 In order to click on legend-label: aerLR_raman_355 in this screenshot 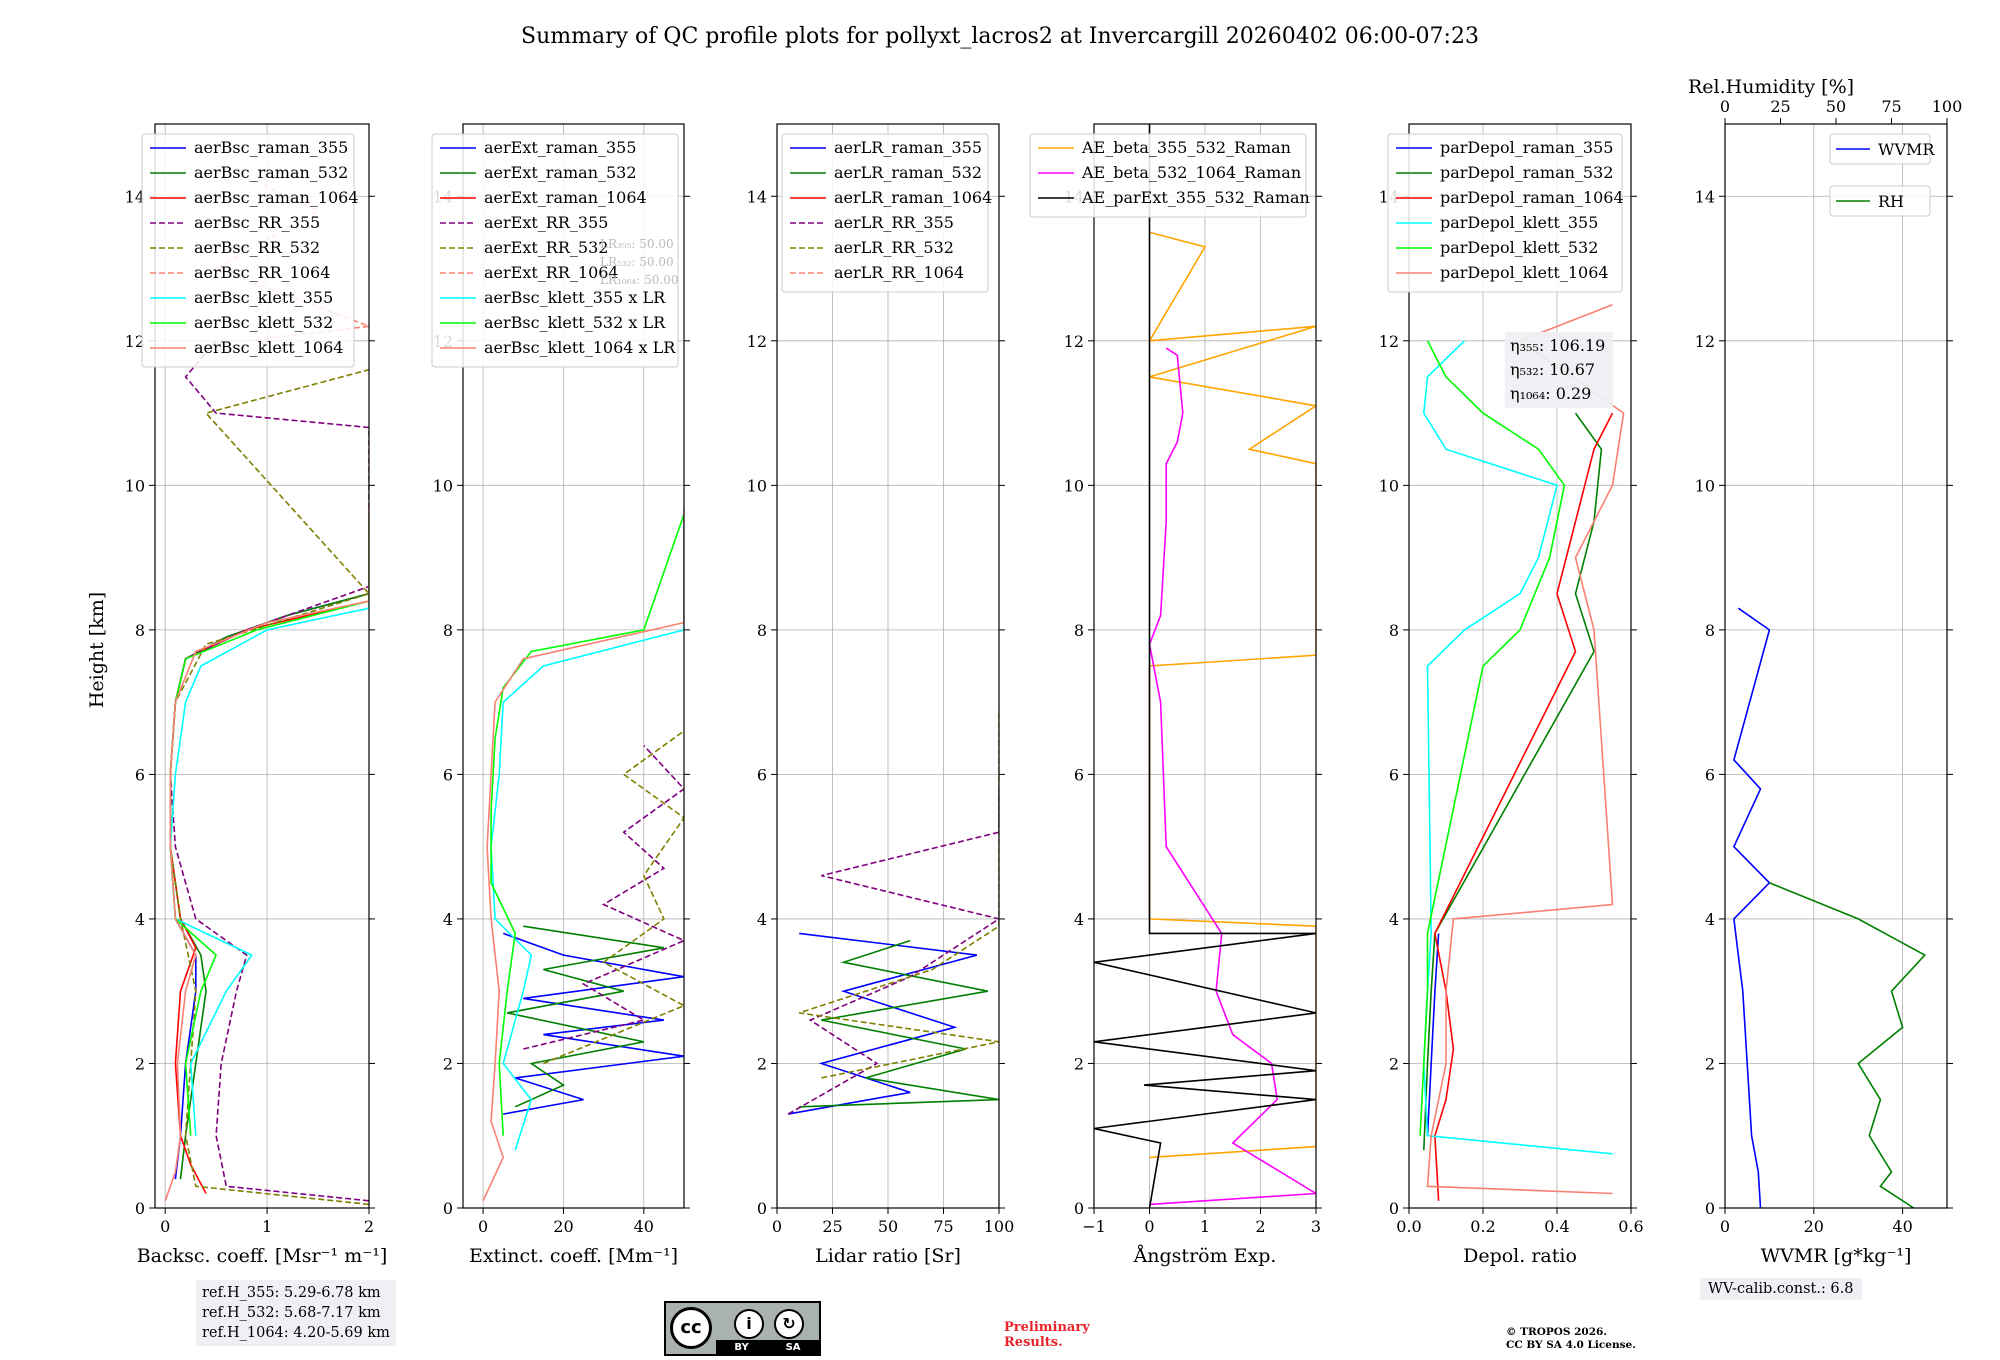, I will do `click(908, 147)`.